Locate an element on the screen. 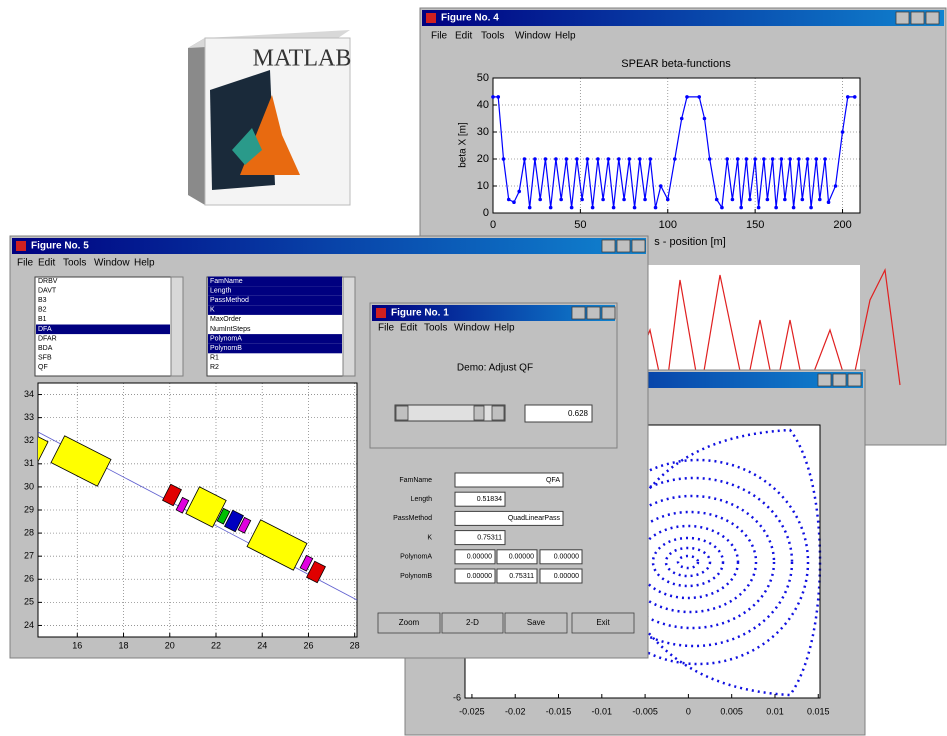 This screenshot has height=736, width=947. list-item: PolynomA is located at coordinates (226, 338).